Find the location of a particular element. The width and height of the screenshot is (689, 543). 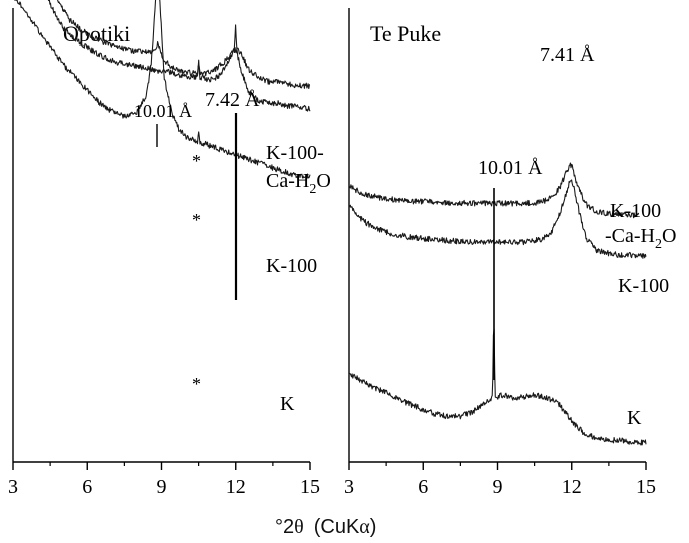

curve-label-k100-ca-h2o-tepuke: K-100 -Ca-H2O is located at coordinates (640, 226).